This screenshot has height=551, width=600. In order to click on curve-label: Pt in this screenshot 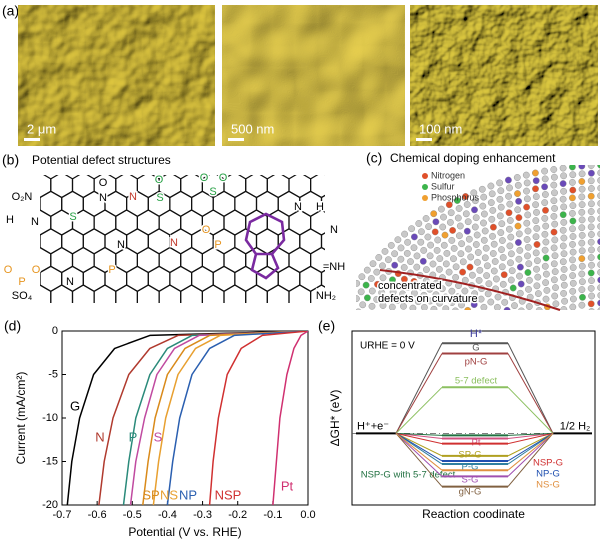, I will do `click(287, 485)`.